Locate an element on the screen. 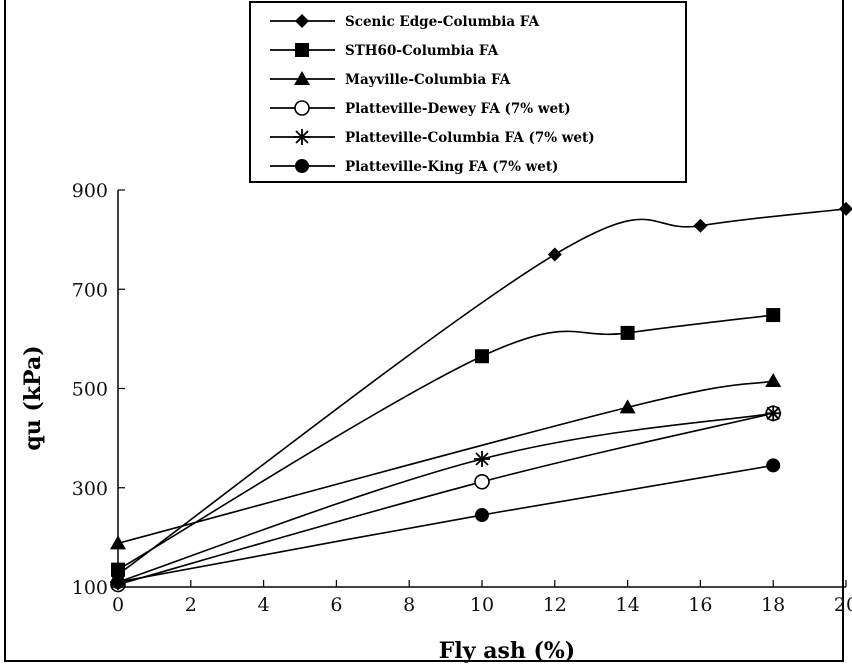 The width and height of the screenshot is (852, 666). x-tick-label: 18 is located at coordinates (773, 605).